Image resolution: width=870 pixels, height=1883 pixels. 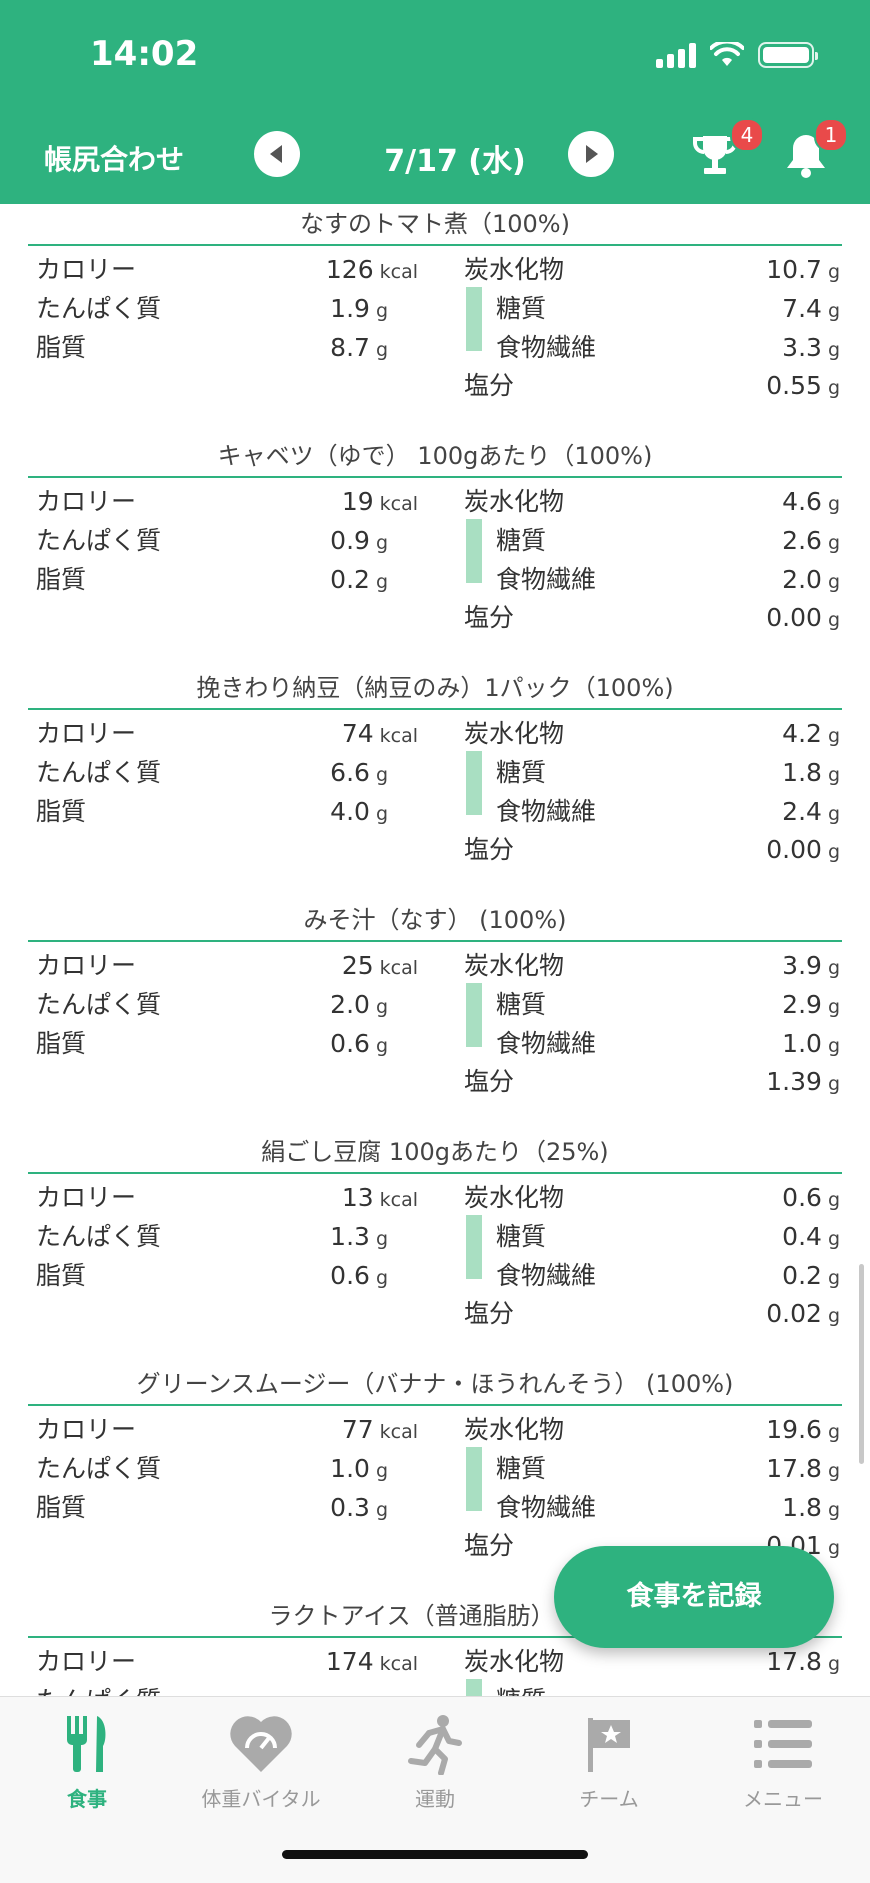 I want to click on fat-value: 0.3 g, so click(x=298, y=1508).